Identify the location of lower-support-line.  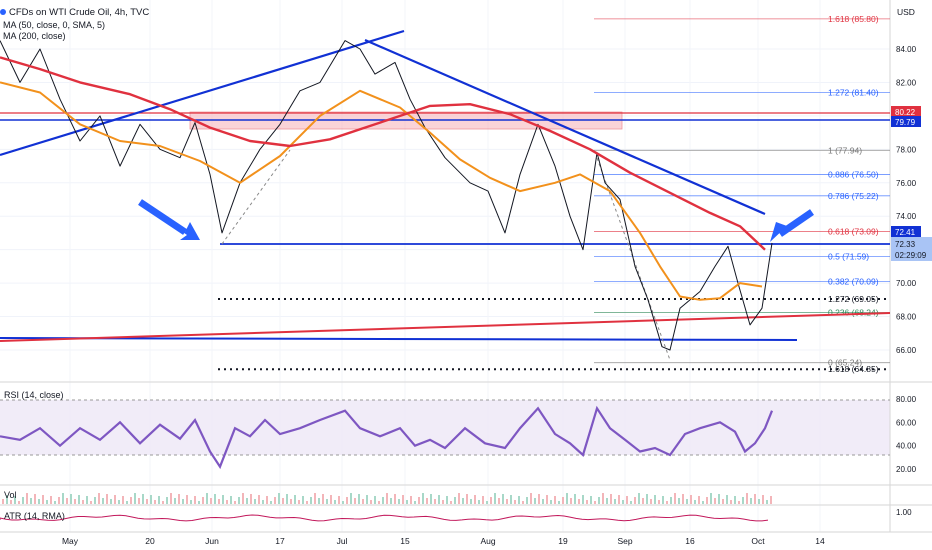
(399, 339).